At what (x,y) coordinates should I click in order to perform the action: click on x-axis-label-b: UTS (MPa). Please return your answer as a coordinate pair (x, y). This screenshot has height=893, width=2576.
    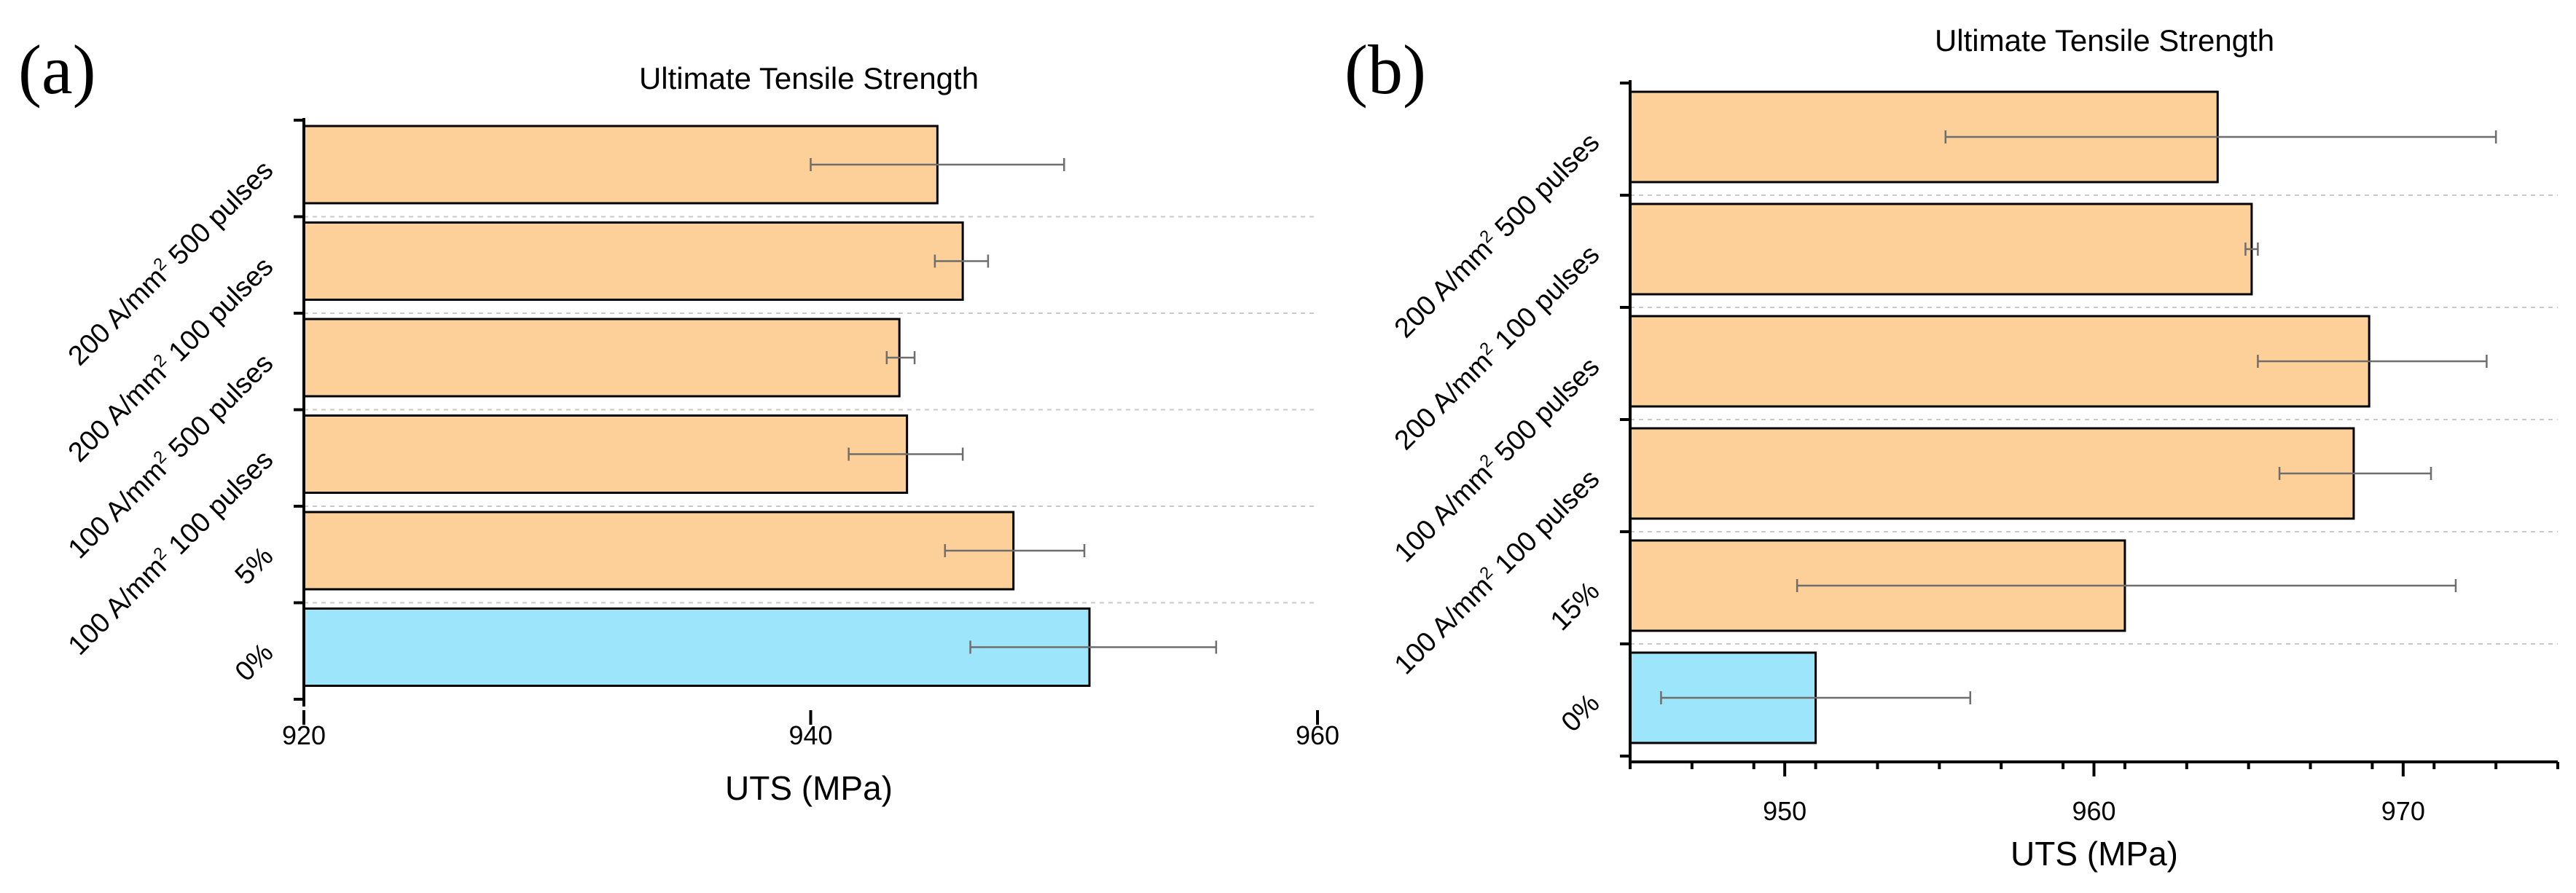
    Looking at the image, I should click on (2094, 854).